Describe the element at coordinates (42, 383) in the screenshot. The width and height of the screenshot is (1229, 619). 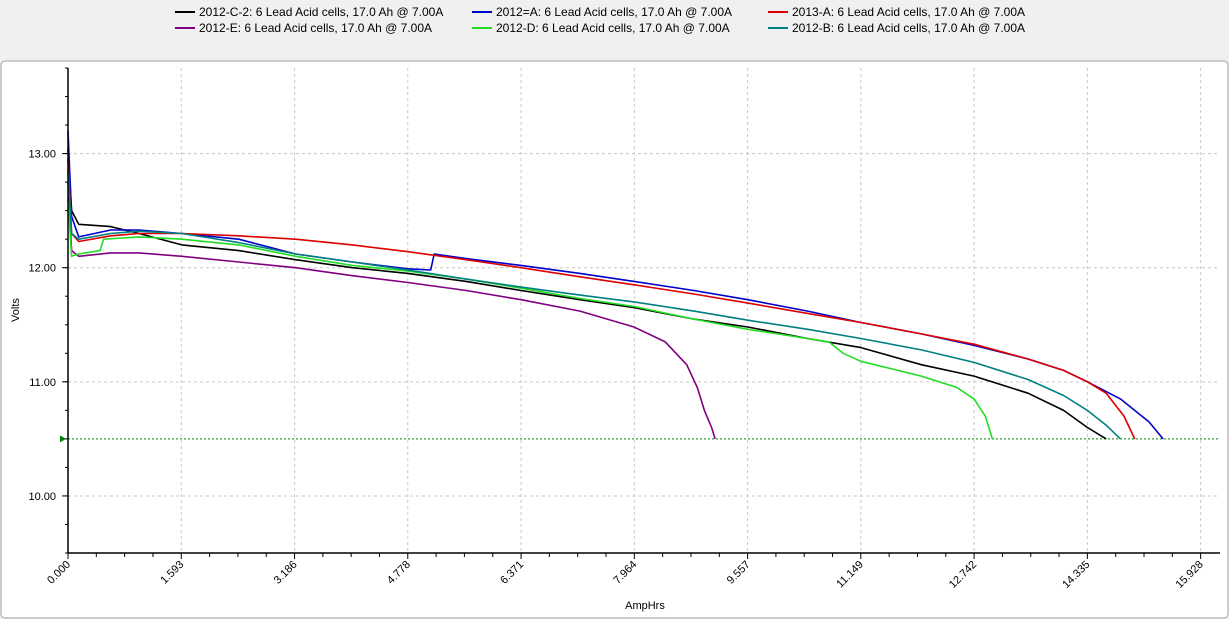
I see `y-tick-label: 11.00` at that location.